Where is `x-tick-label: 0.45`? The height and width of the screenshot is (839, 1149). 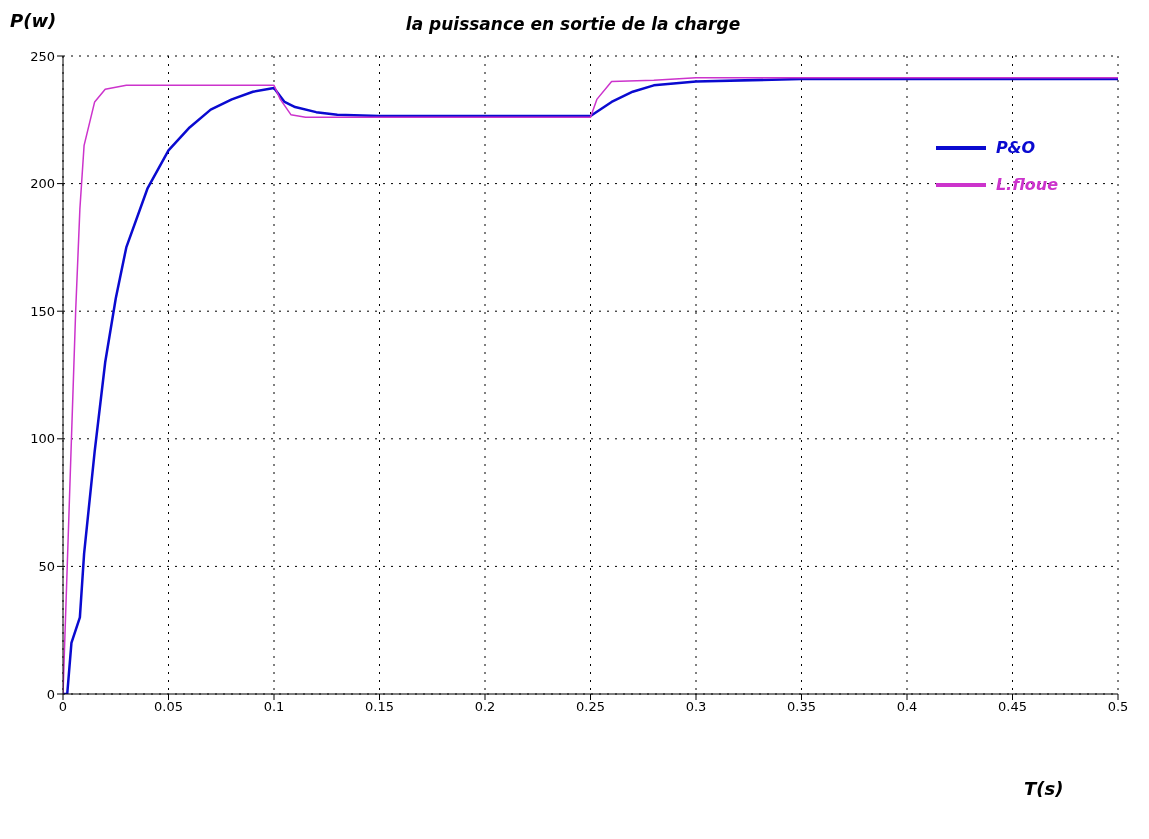 x-tick-label: 0.45 is located at coordinates (1012, 707).